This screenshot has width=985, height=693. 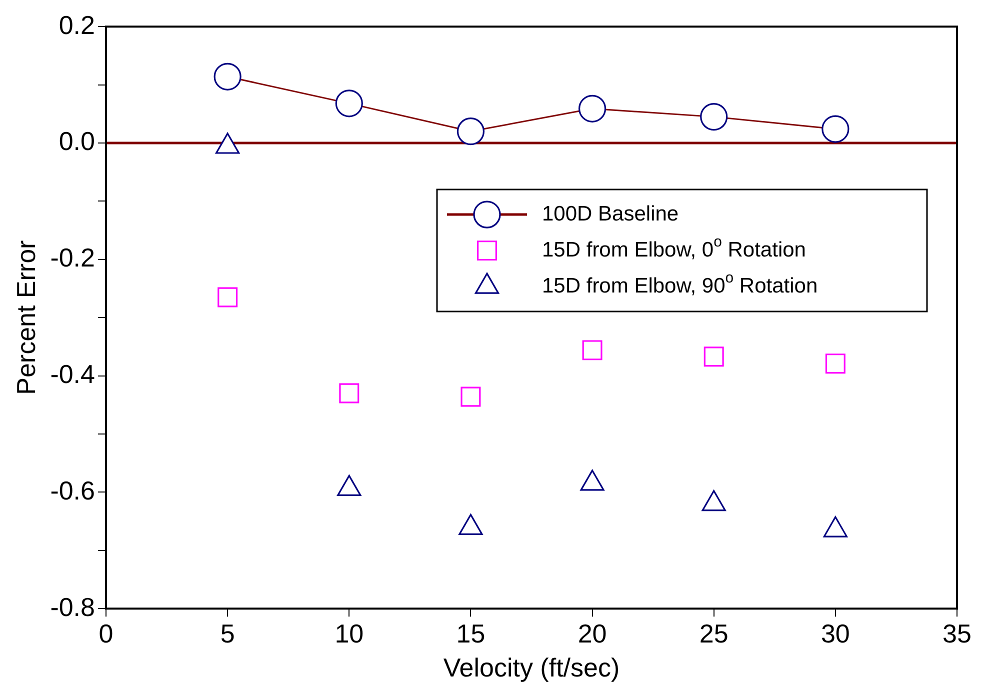 I want to click on x-tick-label: 25, so click(x=713, y=633).